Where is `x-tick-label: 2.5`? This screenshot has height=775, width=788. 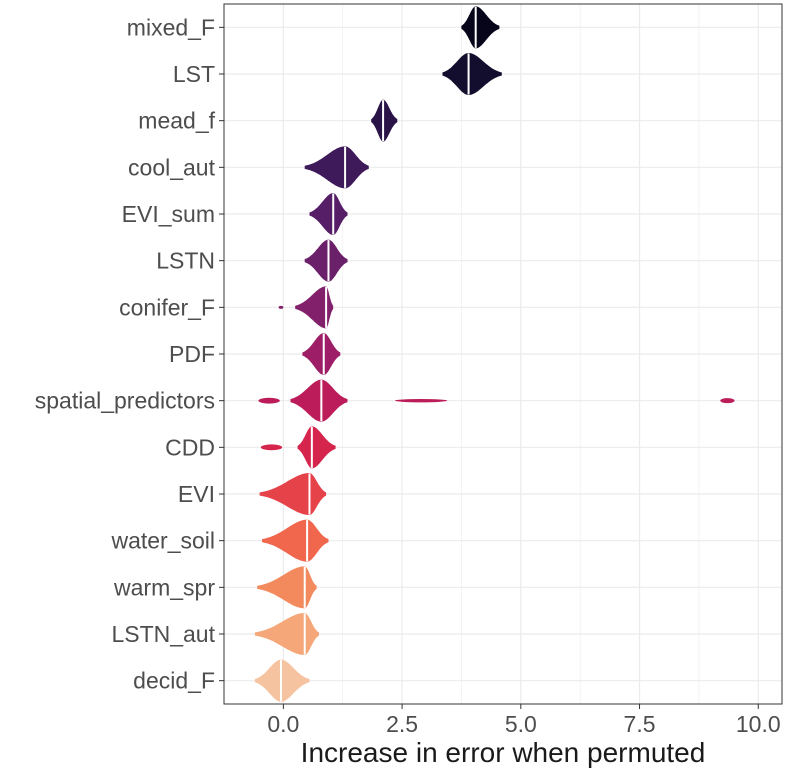
x-tick-label: 2.5 is located at coordinates (402, 724).